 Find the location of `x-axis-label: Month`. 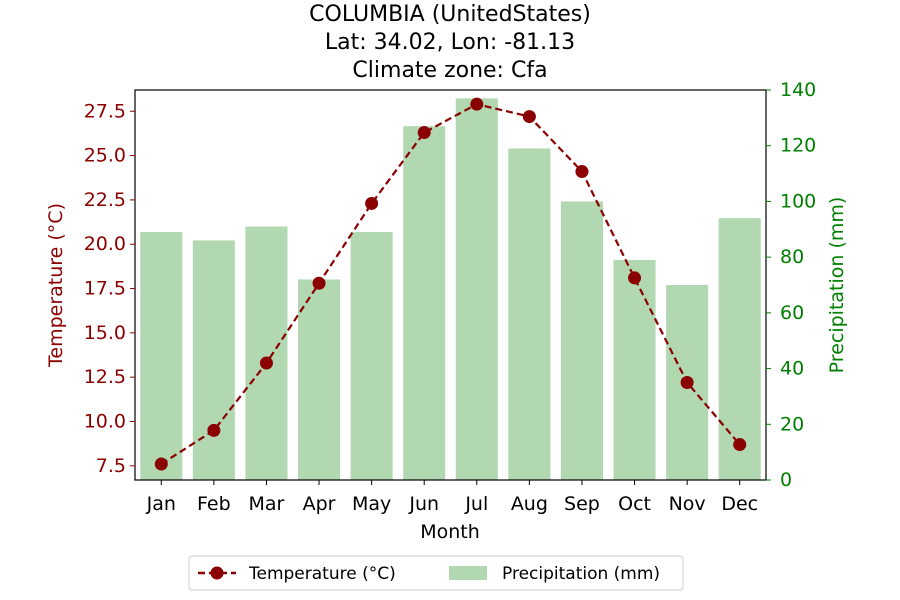

x-axis-label: Month is located at coordinates (450, 532).